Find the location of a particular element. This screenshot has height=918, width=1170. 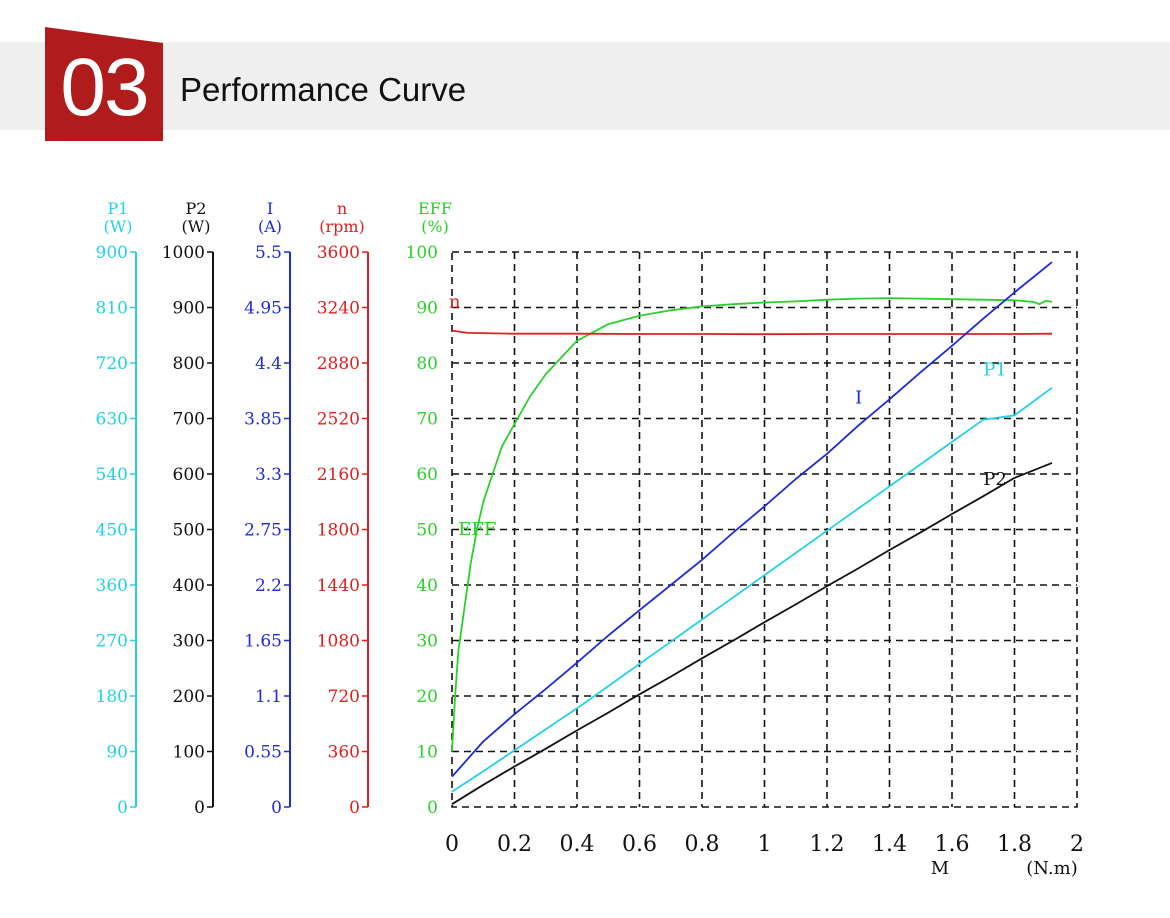

y-tick-label-p1: 180 is located at coordinates (112, 697).